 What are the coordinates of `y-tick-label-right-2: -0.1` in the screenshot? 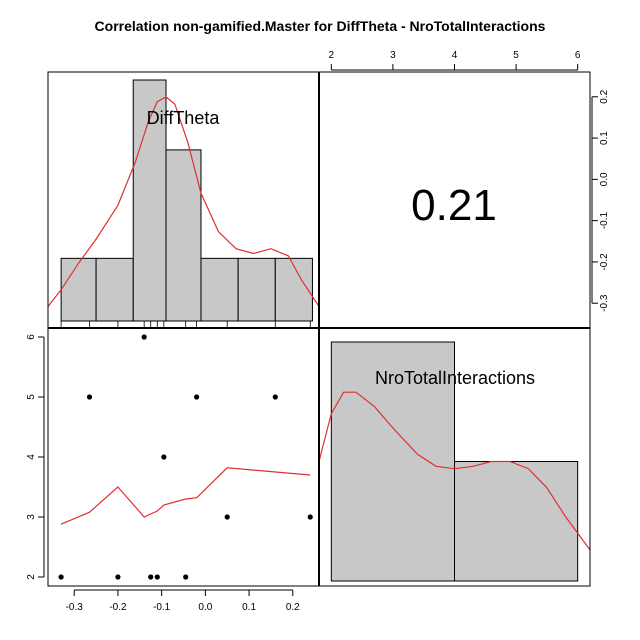 It's located at (604, 221).